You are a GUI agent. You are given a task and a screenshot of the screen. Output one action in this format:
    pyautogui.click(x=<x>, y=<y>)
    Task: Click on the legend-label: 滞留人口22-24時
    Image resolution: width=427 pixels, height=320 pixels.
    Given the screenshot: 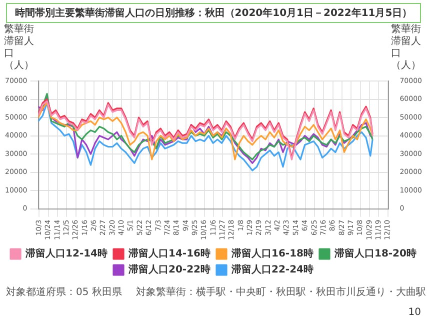 What is the action you would take?
    pyautogui.click(x=272, y=270)
    